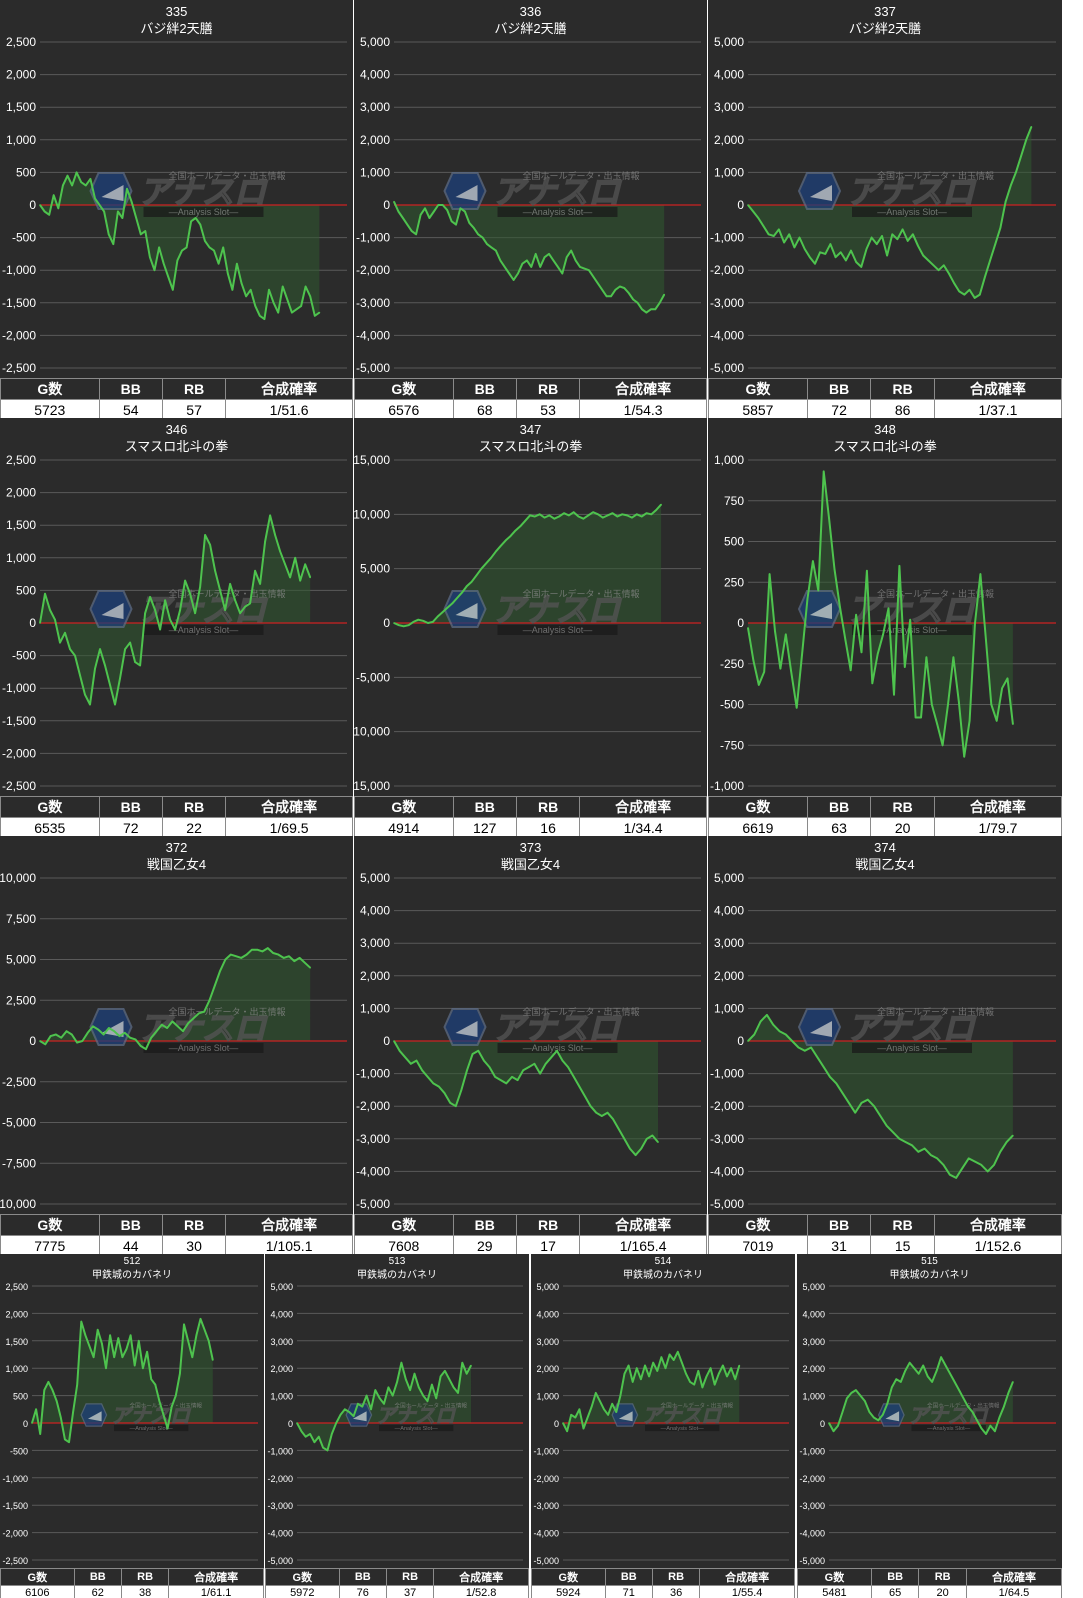  What do you see at coordinates (362, 1591) in the screenshot?
I see `bb-value: 76` at bounding box center [362, 1591].